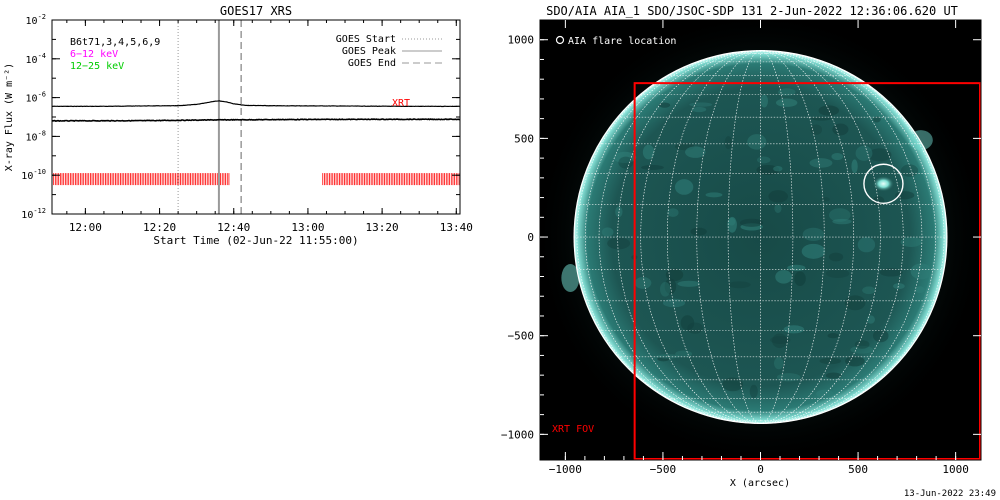 The image size is (1000, 500). Describe the element at coordinates (858, 469) in the screenshot. I see `aia-x-tick-label: 500` at that location.